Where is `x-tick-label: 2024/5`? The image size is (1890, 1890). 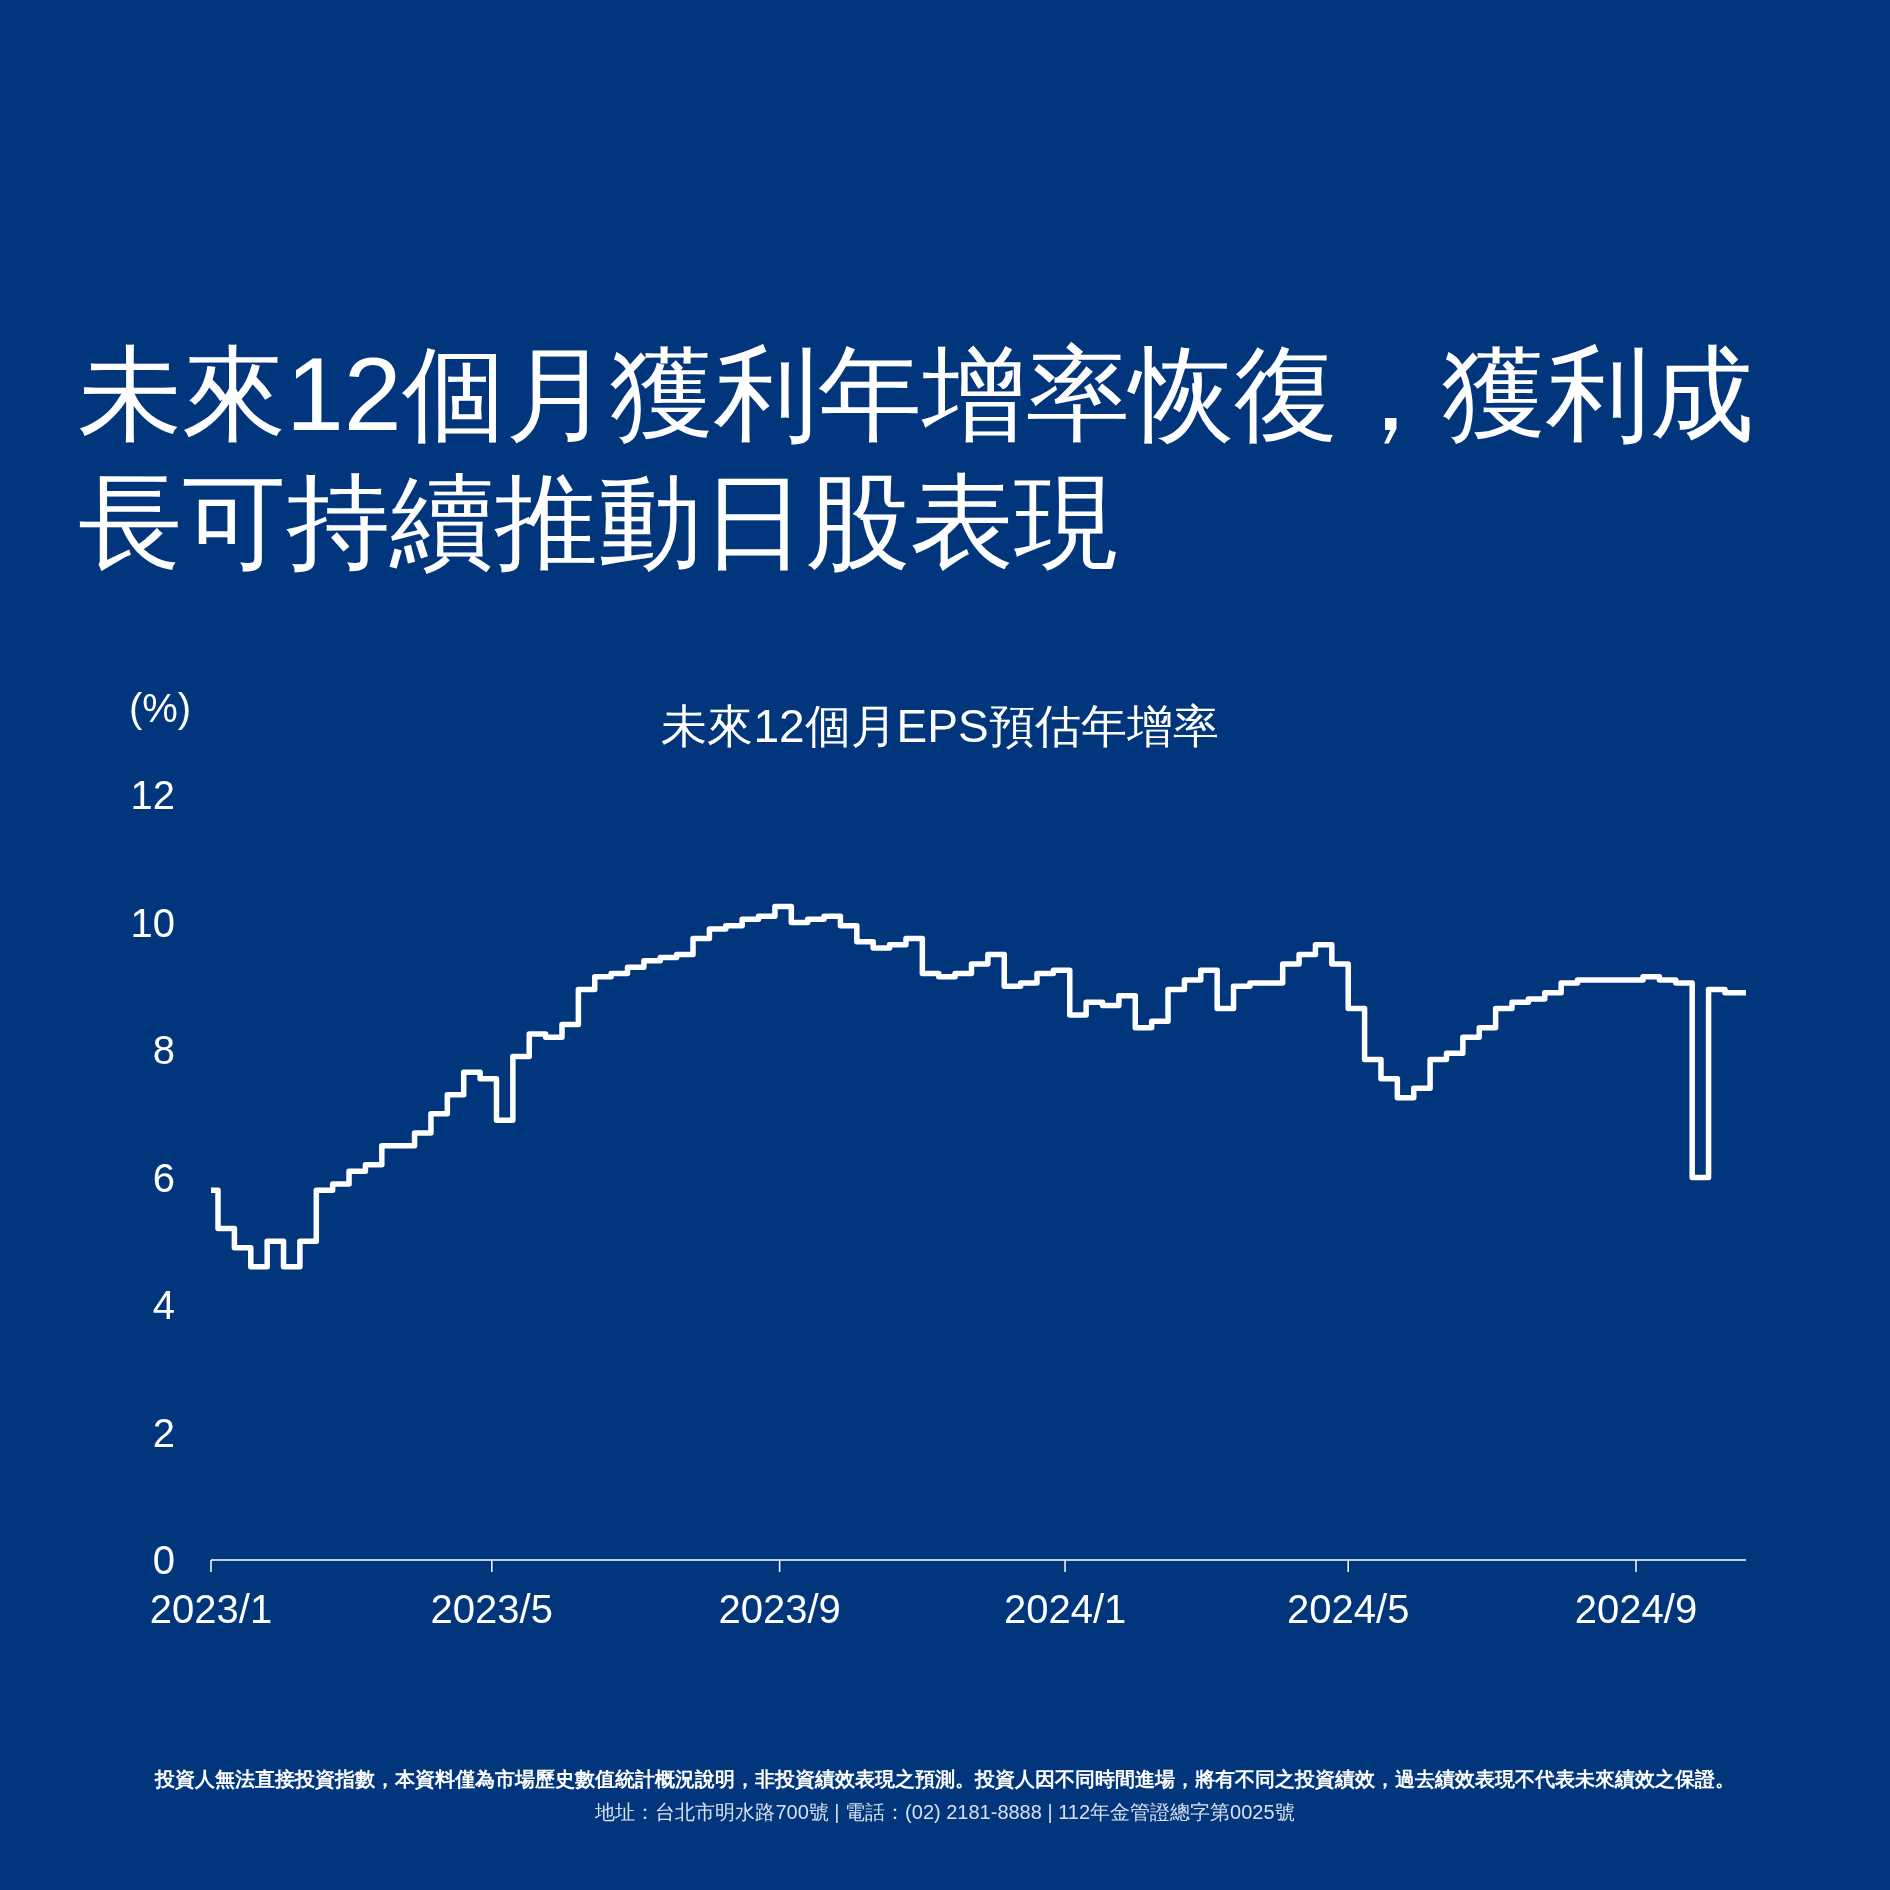 x-tick-label: 2024/5 is located at coordinates (1348, 1609).